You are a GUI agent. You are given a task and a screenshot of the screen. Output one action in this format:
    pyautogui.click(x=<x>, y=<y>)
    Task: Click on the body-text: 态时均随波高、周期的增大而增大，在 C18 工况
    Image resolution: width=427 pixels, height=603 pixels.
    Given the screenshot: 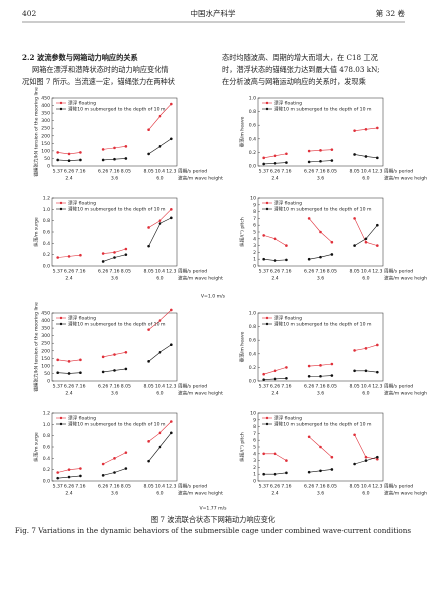 What is the action you would take?
    pyautogui.click(x=300, y=57)
    